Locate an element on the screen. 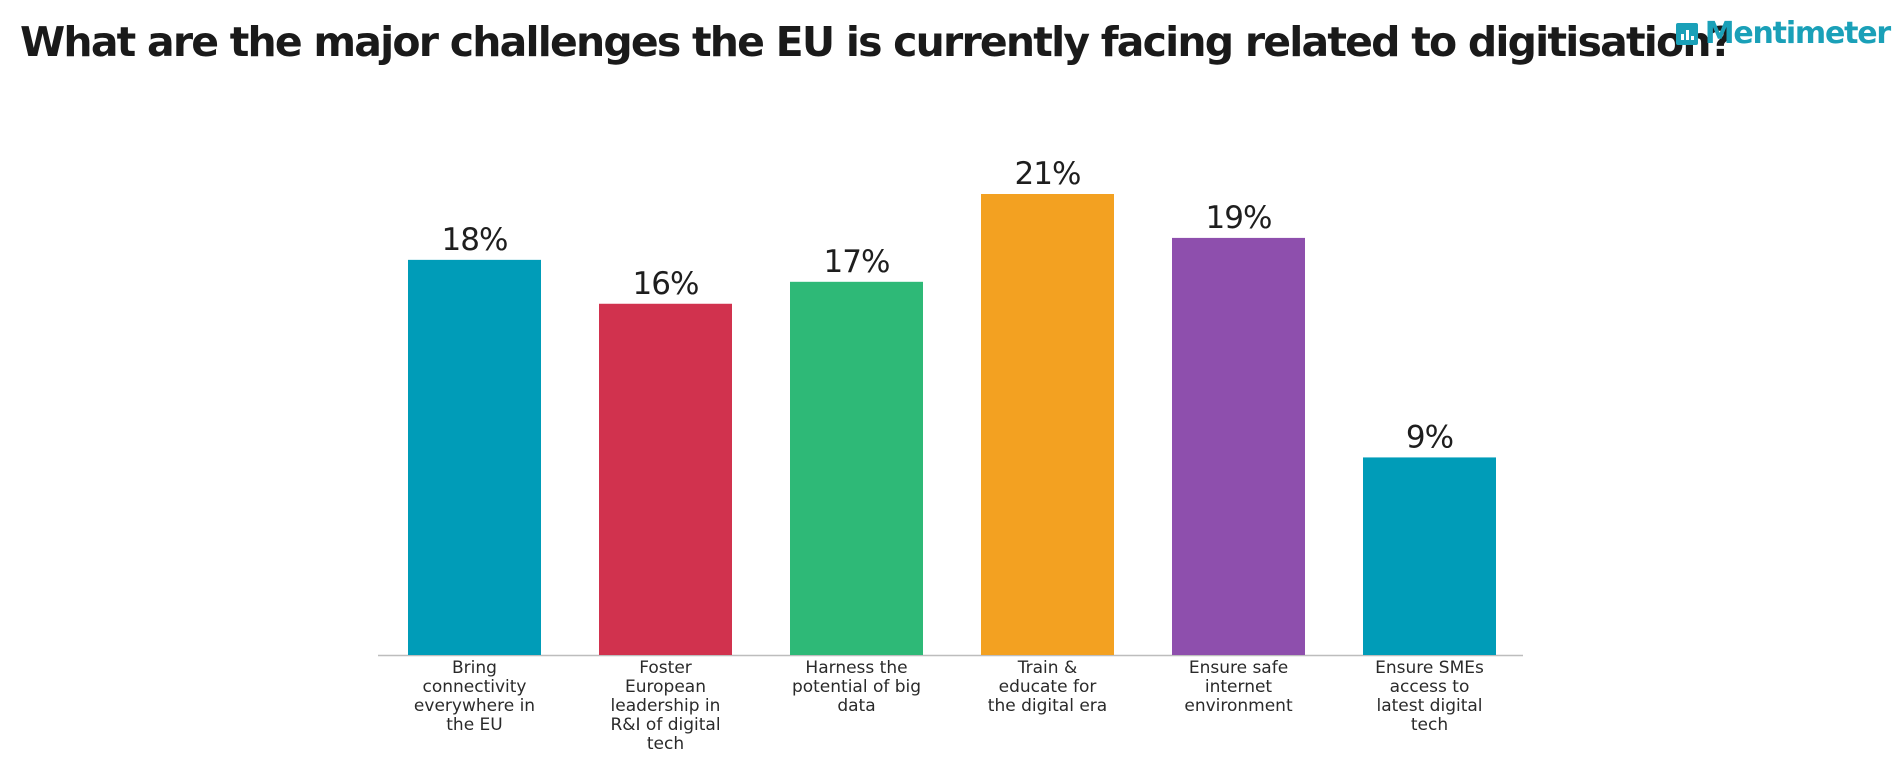 The height and width of the screenshot is (761, 1893). category-label: Train & educate for the digital era is located at coordinates (1047, 687).